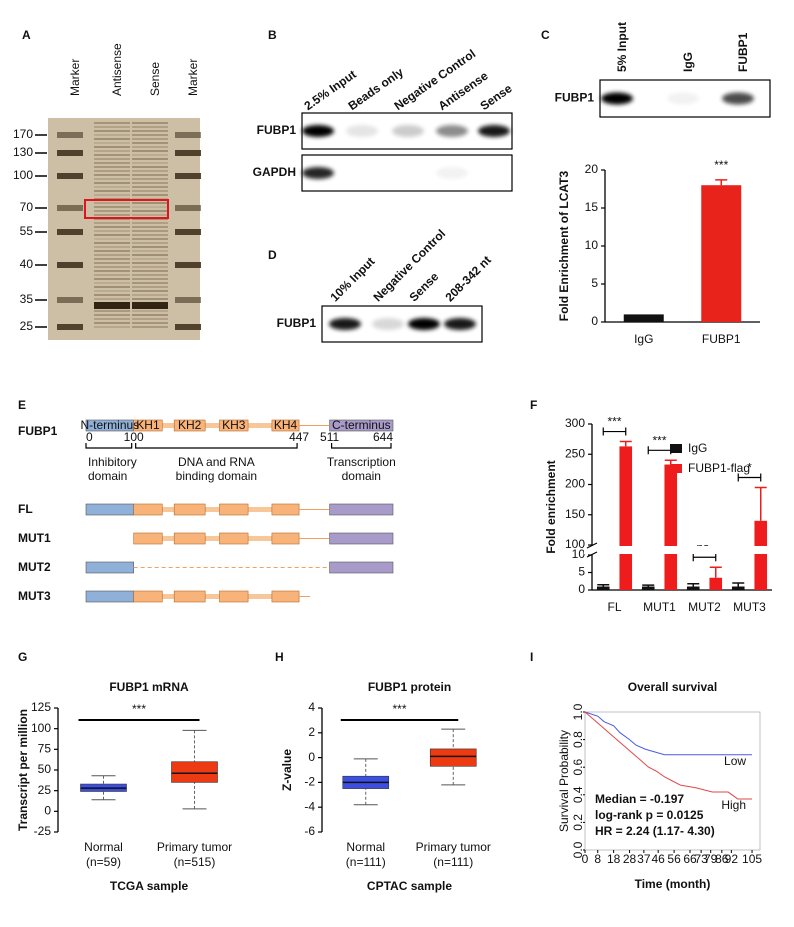  I want to click on x-tick-label: 66, so click(690, 859).